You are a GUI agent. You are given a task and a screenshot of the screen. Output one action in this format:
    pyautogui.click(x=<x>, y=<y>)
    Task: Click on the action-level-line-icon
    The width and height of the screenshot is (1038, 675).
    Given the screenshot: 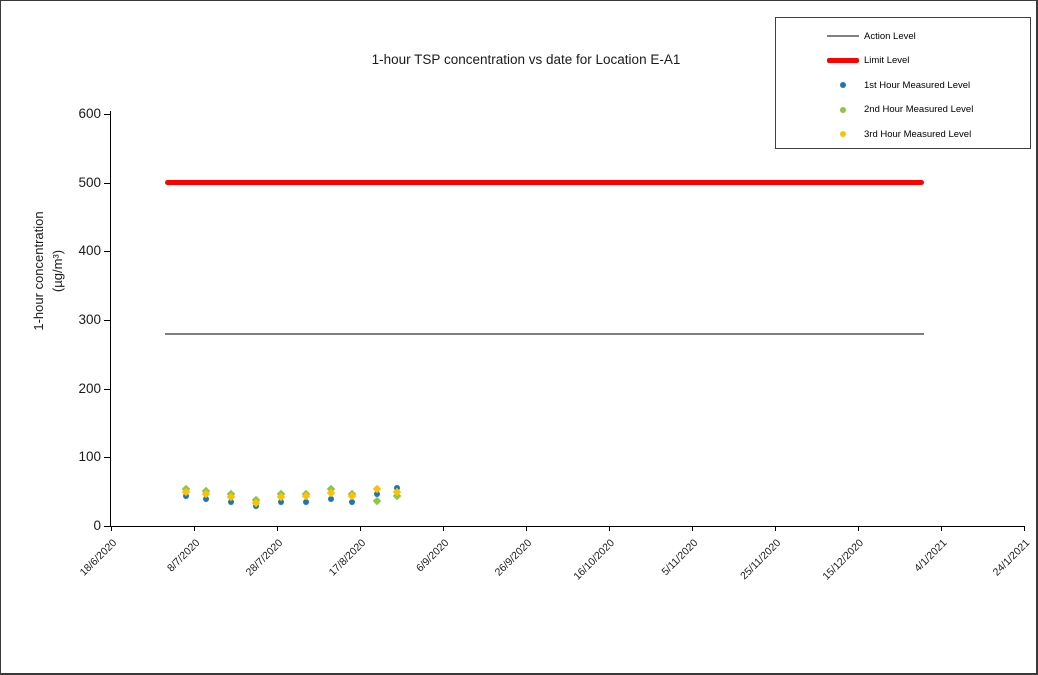 What is the action you would take?
    pyautogui.click(x=843, y=36)
    